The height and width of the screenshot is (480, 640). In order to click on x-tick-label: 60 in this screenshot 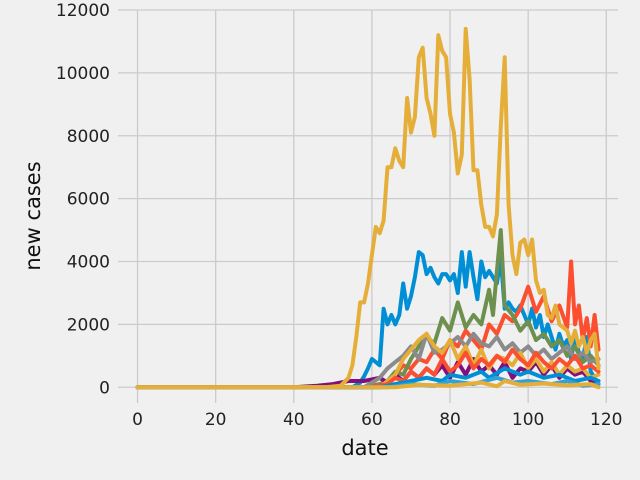, I will do `click(372, 420)`.